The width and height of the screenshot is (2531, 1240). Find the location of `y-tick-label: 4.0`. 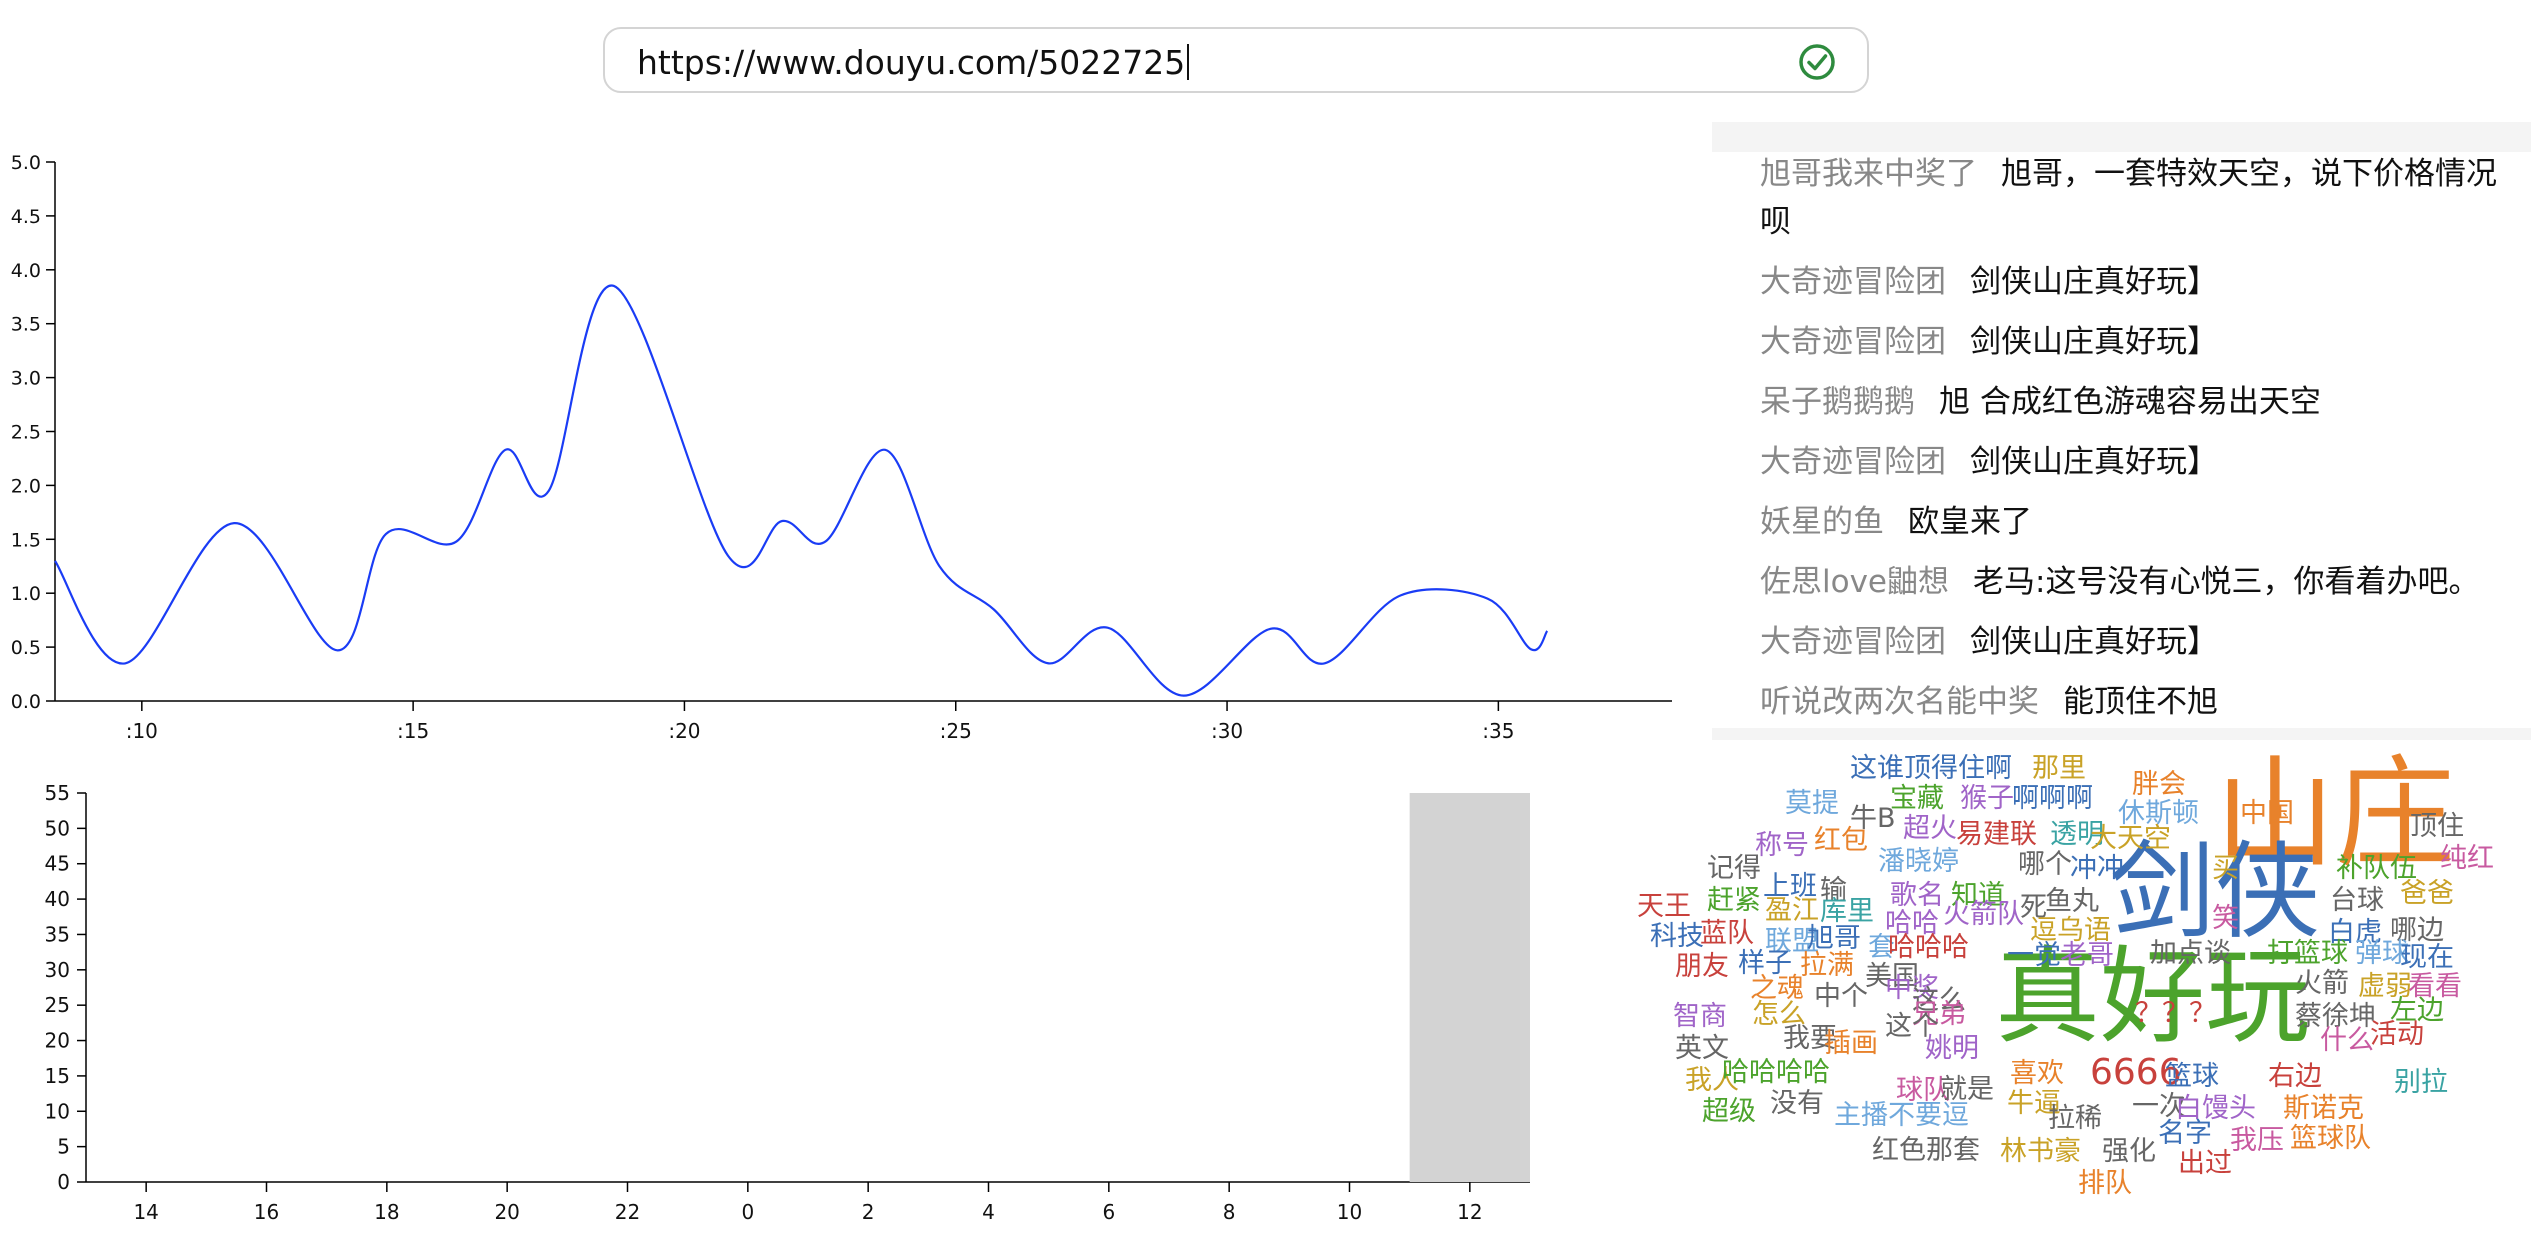

y-tick-label: 4.0 is located at coordinates (26, 271).